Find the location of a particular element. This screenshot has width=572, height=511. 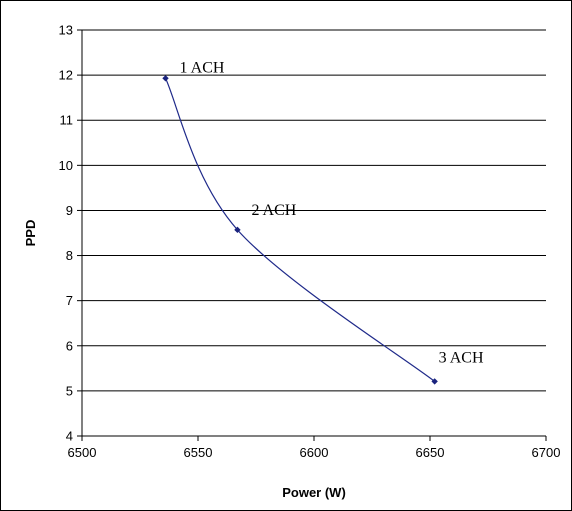

y-tick-label: 11 is located at coordinates (67, 120).